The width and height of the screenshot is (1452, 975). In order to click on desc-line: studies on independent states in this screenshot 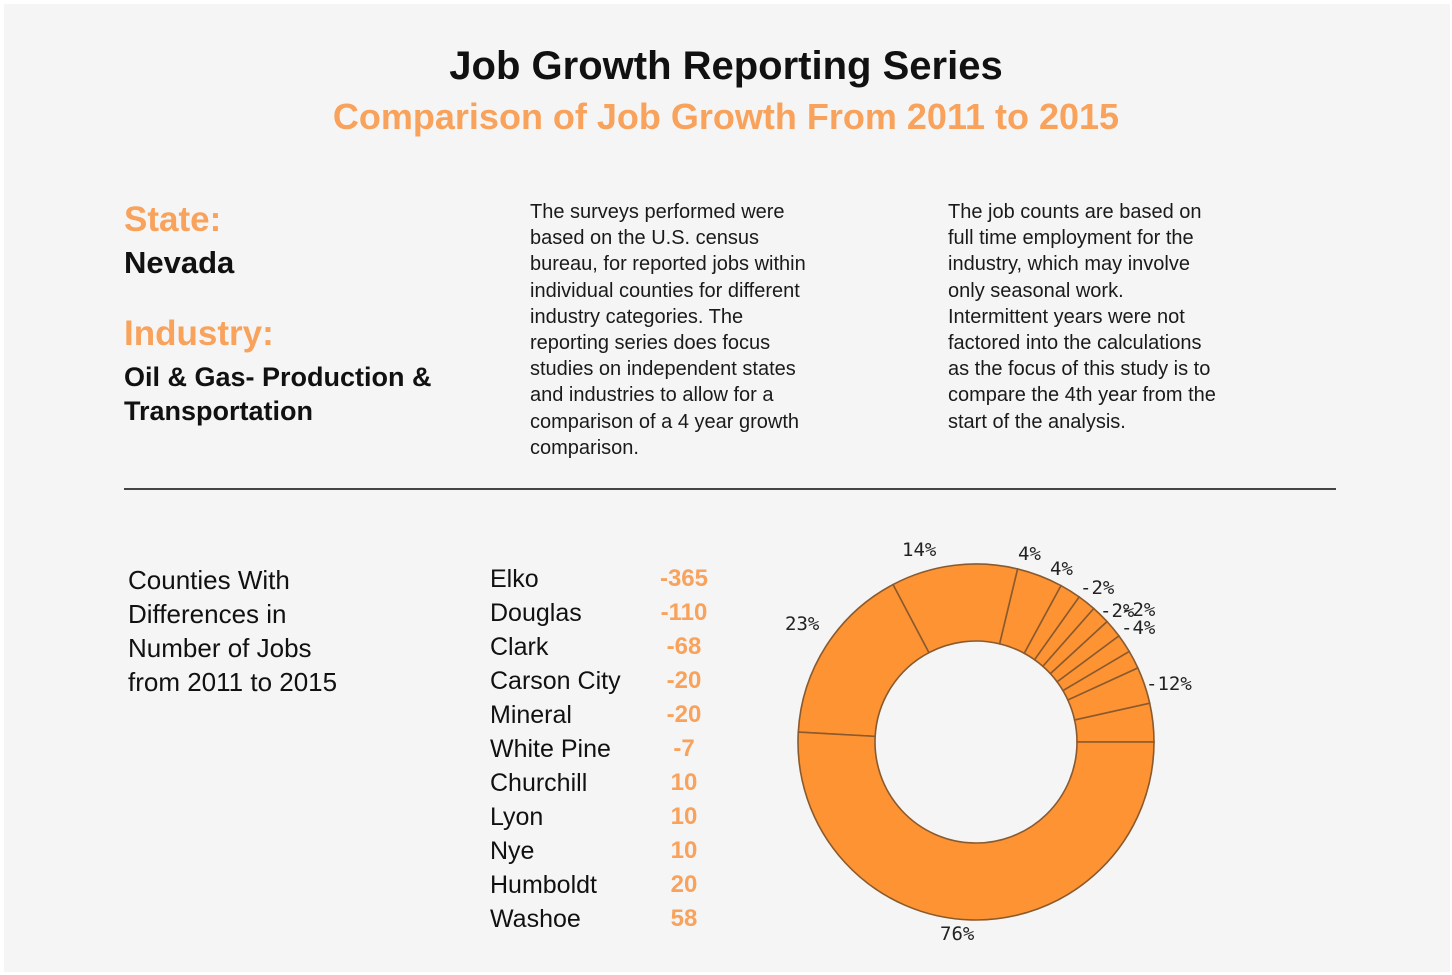, I will do `click(663, 369)`.